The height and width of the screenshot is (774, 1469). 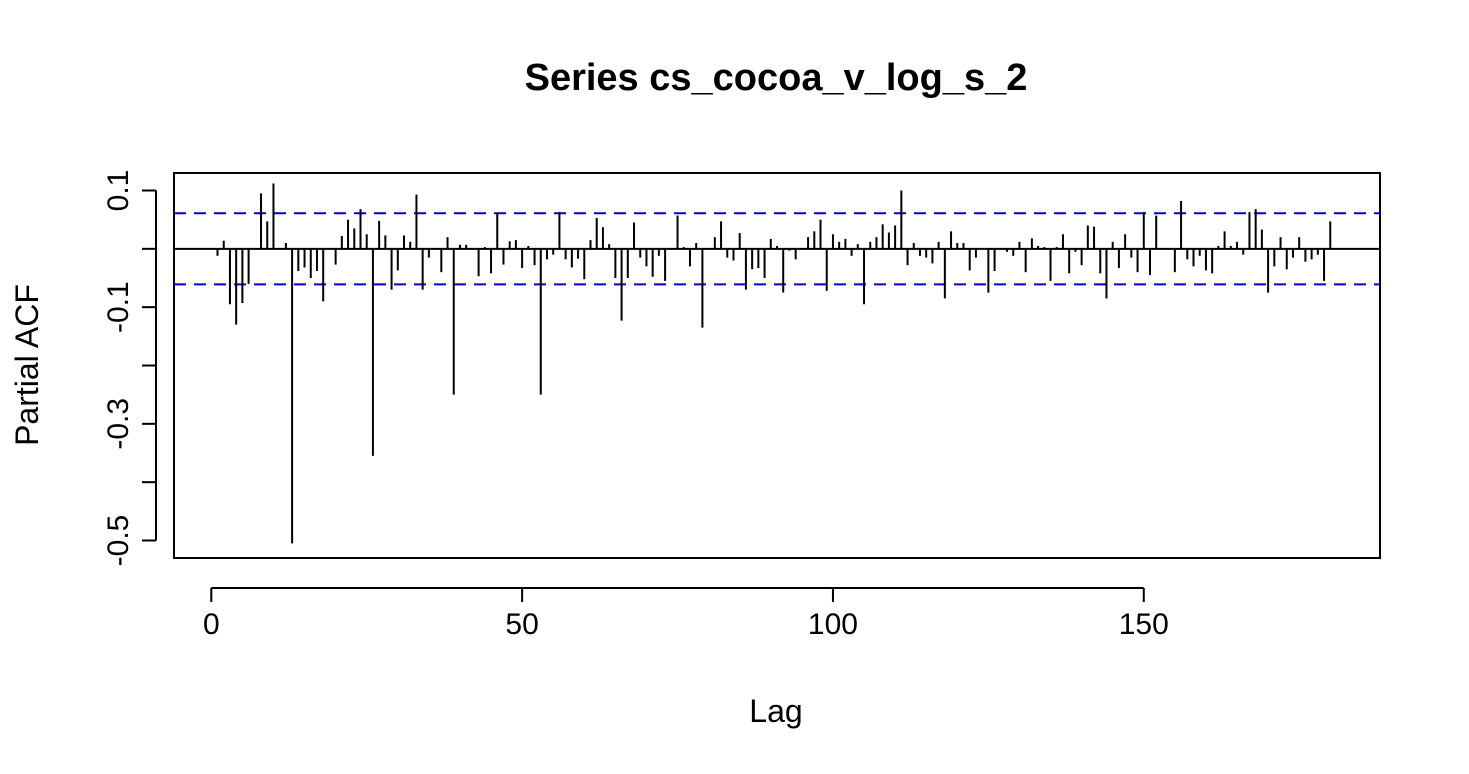 What do you see at coordinates (833, 624) in the screenshot?
I see `x-tick-label-100: 100` at bounding box center [833, 624].